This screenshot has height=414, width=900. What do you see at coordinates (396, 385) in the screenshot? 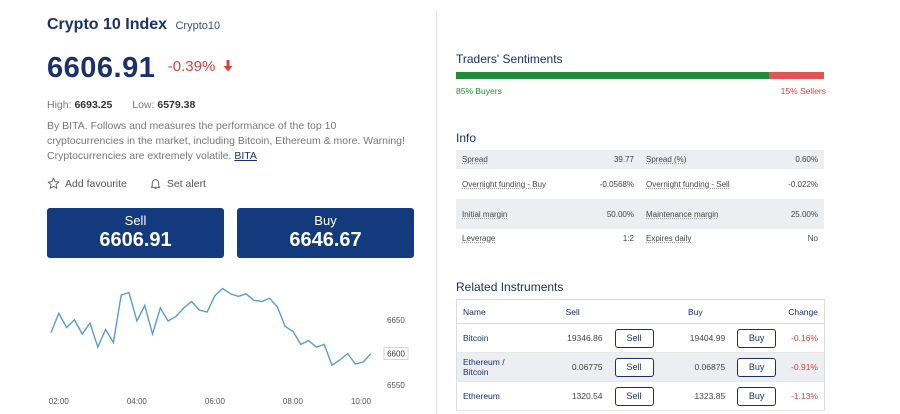
I see `y-tick-label: 6550` at bounding box center [396, 385].